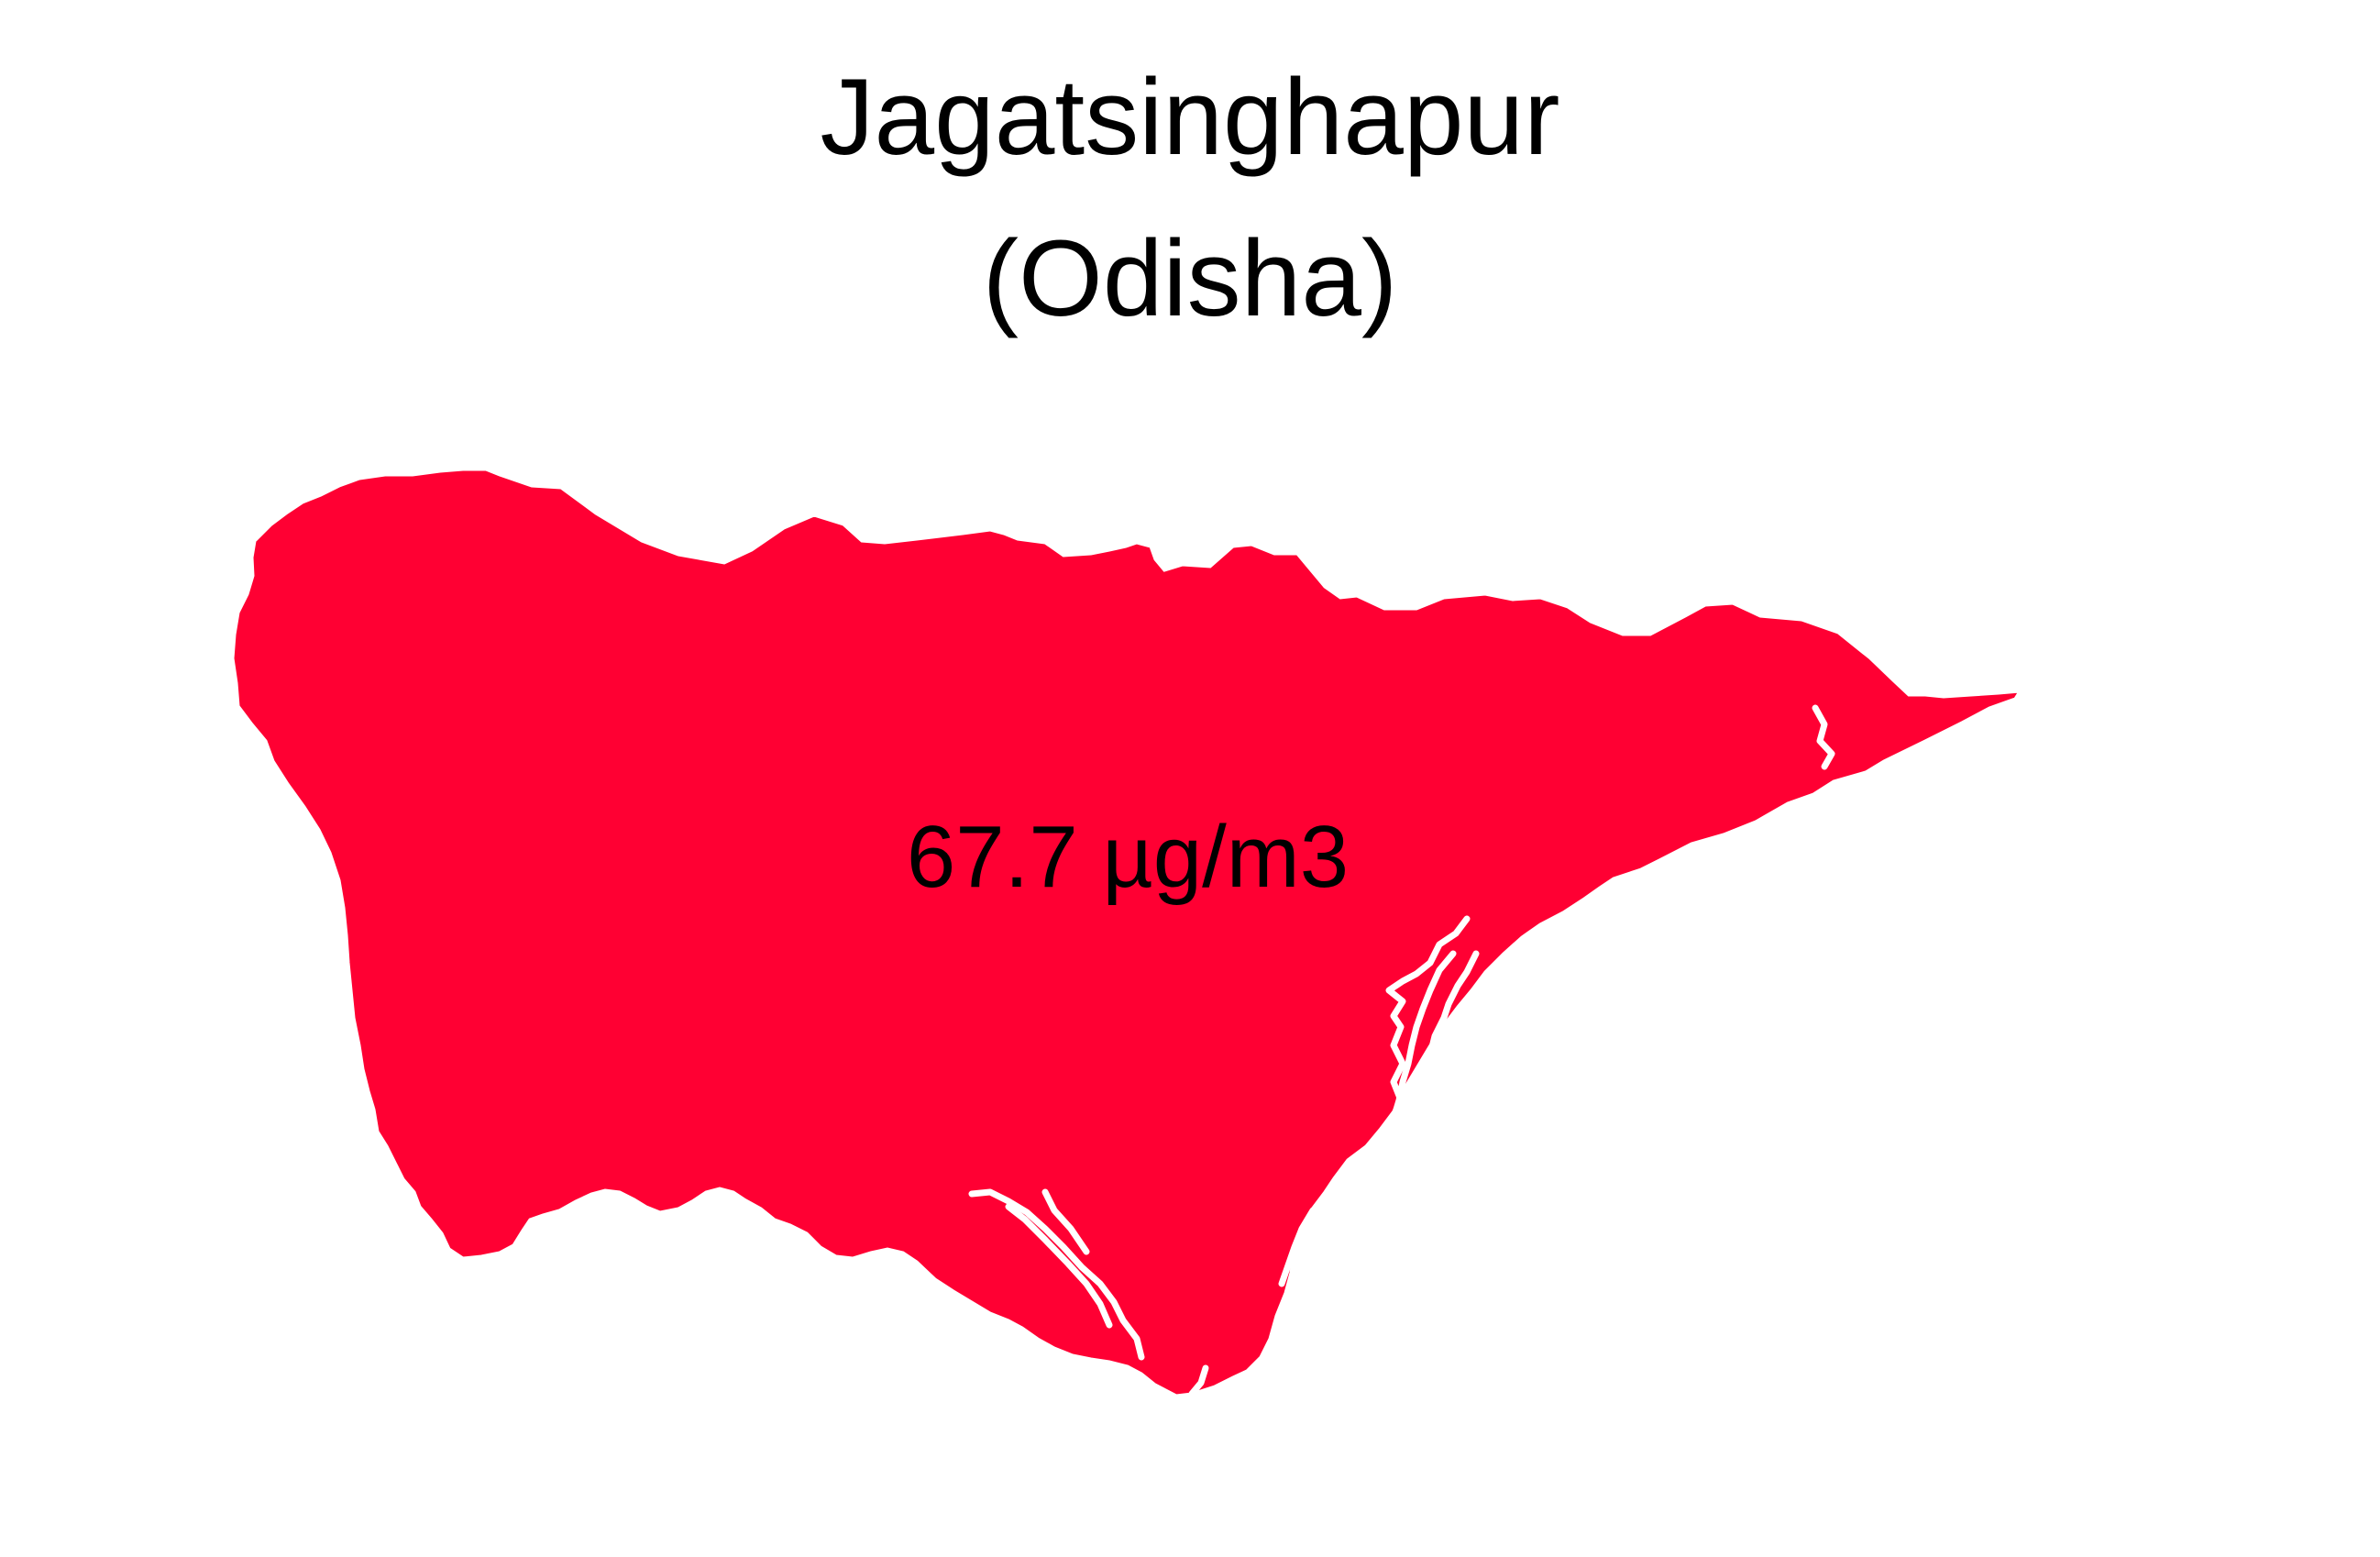 The height and width of the screenshot is (1557, 2380). I want to click on title-state: (Odisha), so click(1190, 278).